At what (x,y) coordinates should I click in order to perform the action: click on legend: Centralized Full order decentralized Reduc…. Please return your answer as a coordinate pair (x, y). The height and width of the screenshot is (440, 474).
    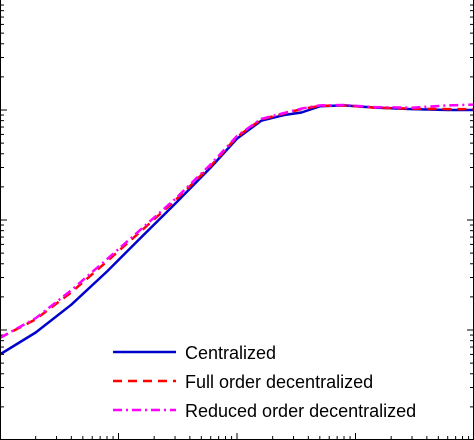
    Looking at the image, I should click on (264, 382).